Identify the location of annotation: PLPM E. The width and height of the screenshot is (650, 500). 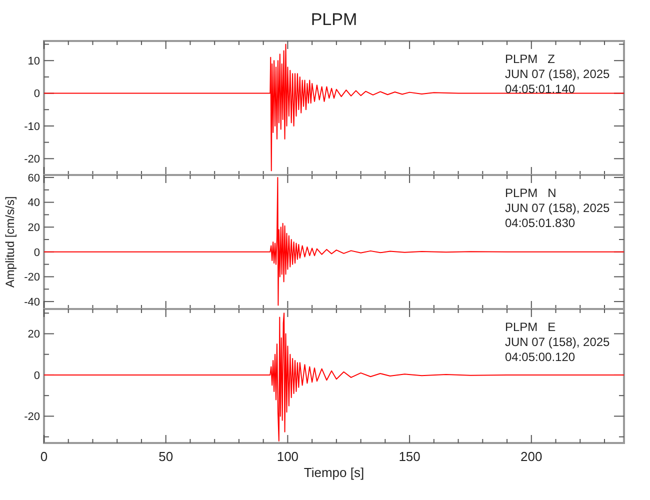
(530, 327).